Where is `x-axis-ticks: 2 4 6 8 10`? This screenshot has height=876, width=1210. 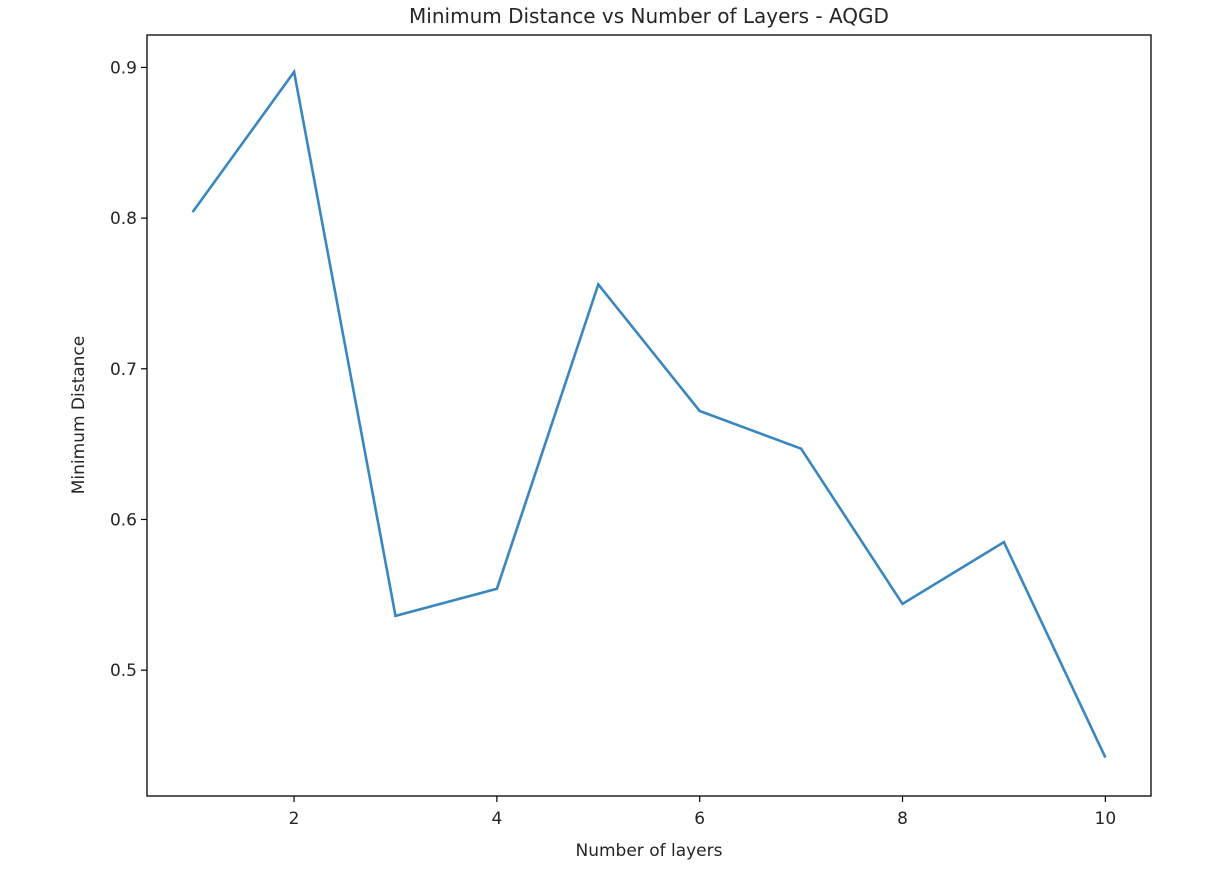 x-axis-ticks: 2 4 6 8 10 is located at coordinates (703, 812).